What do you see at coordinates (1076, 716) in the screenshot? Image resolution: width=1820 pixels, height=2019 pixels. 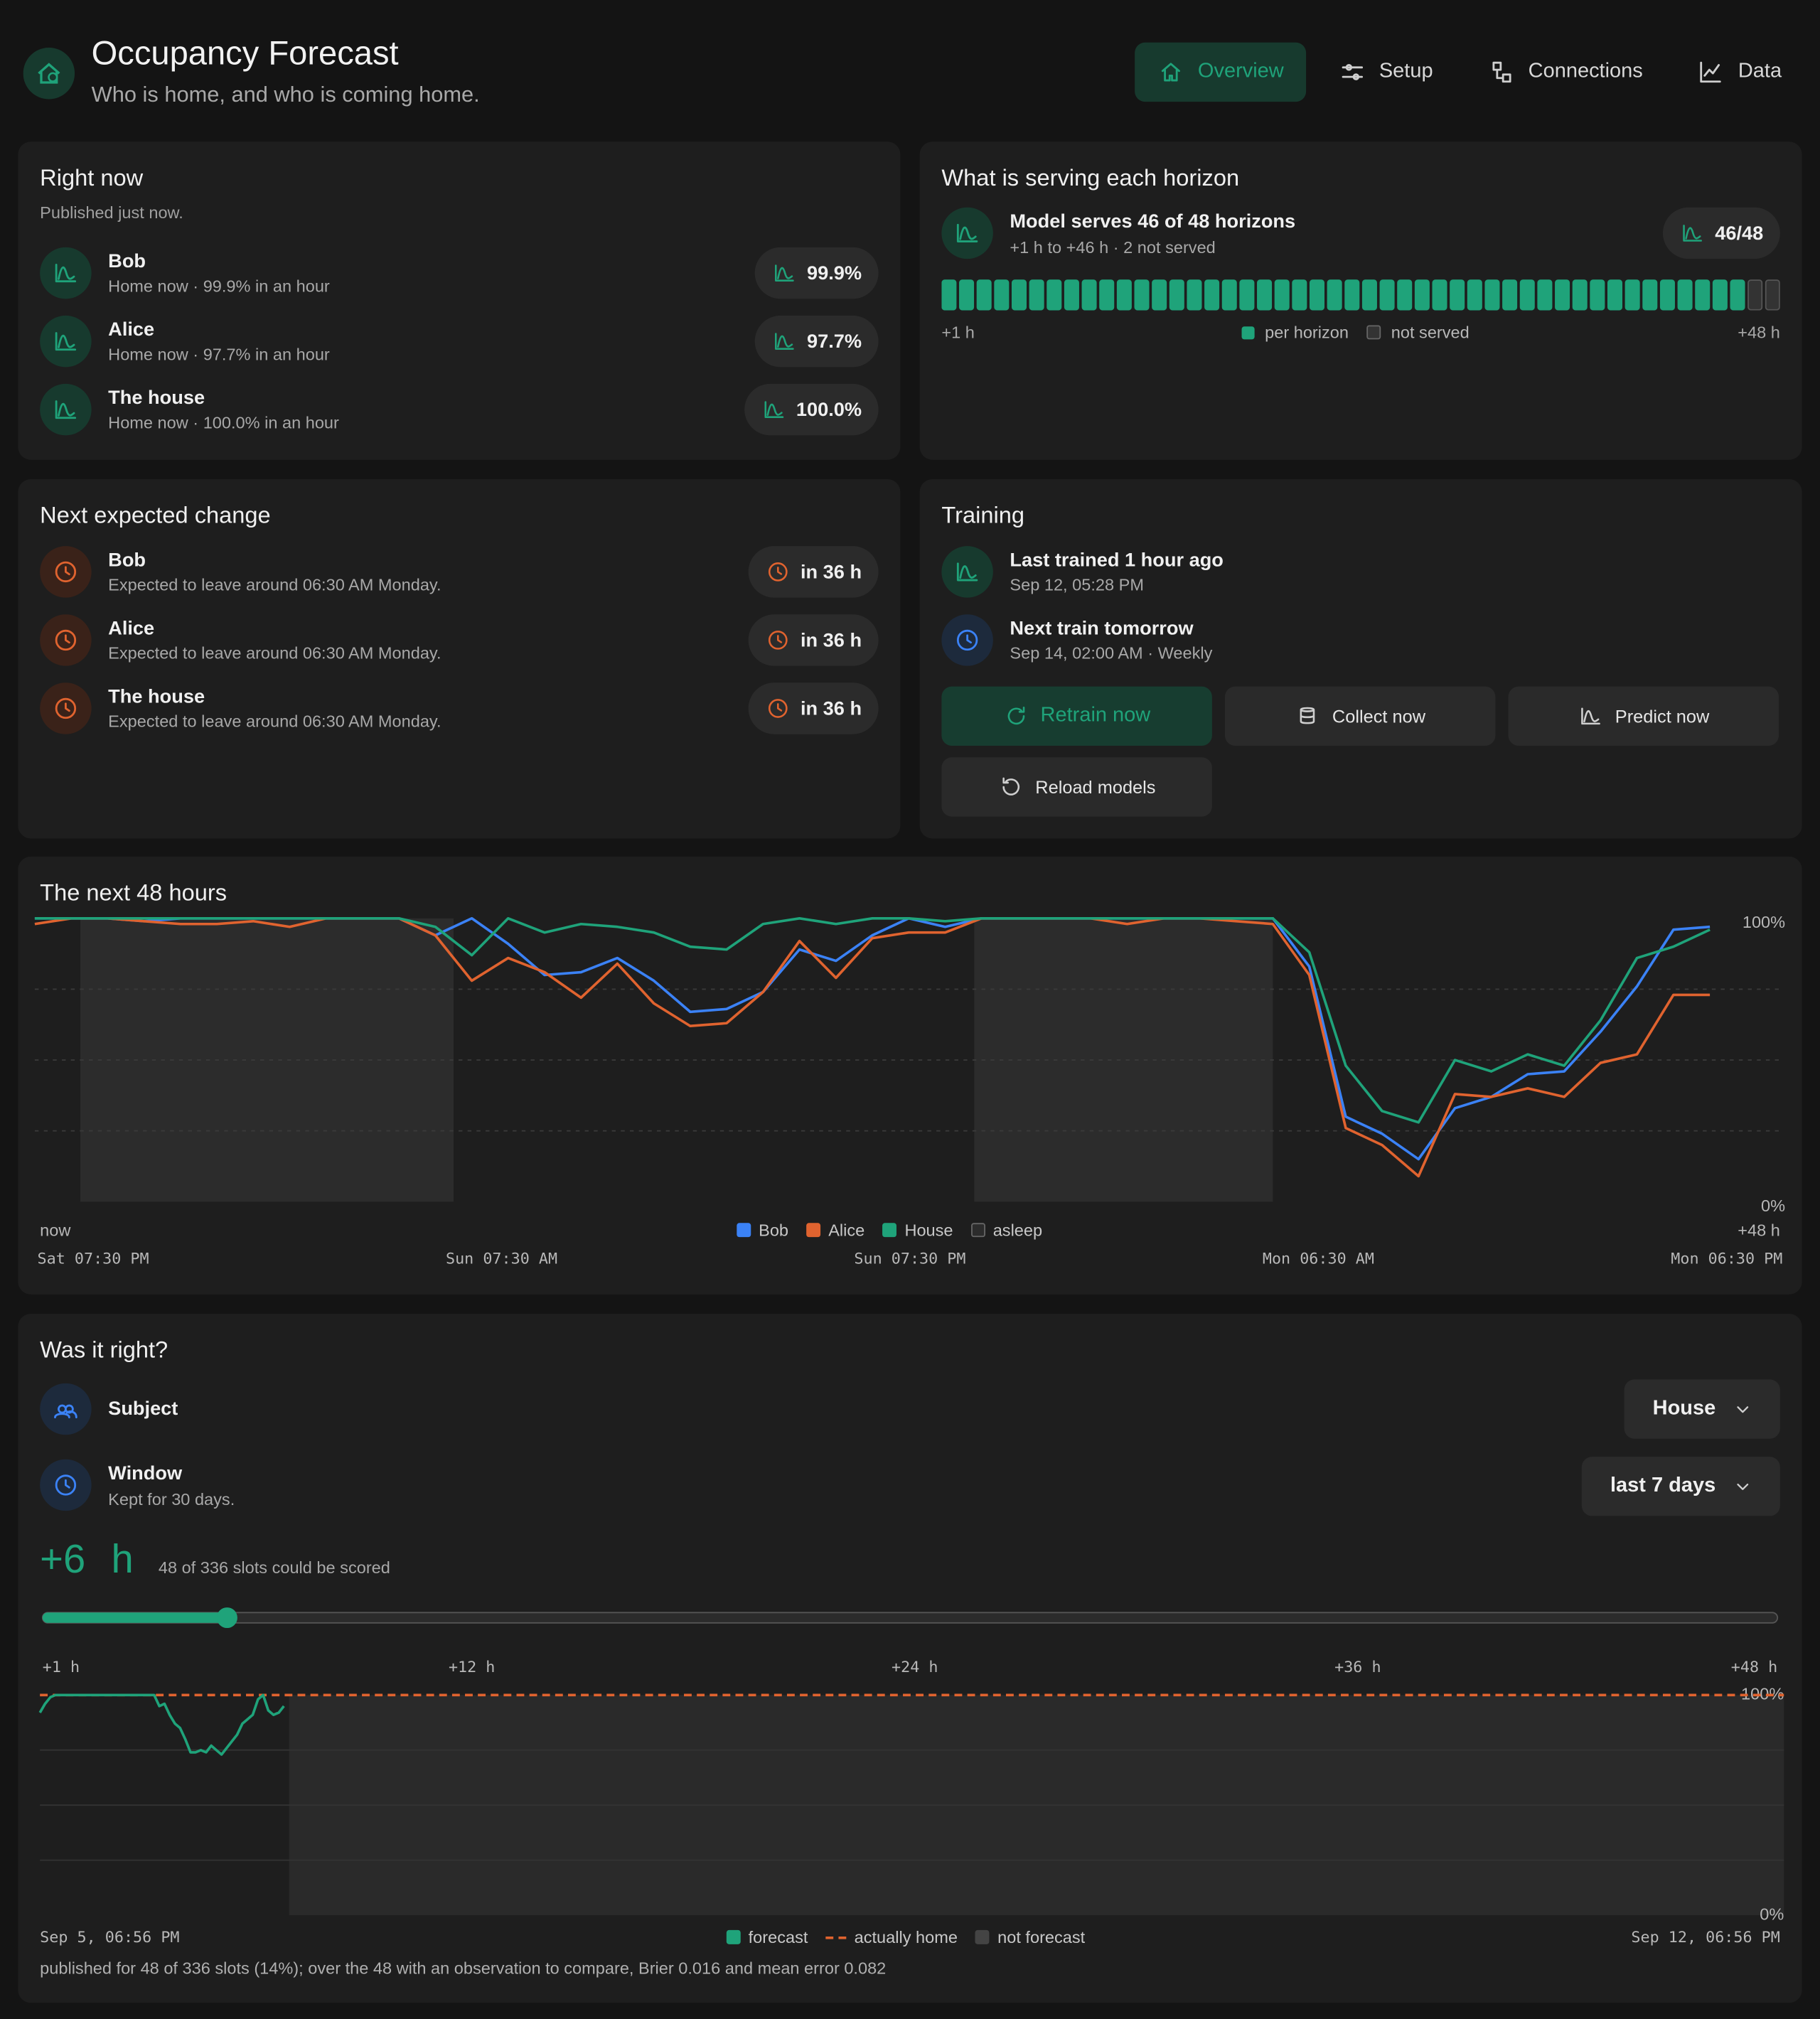 I see `action-button: Retrain now` at bounding box center [1076, 716].